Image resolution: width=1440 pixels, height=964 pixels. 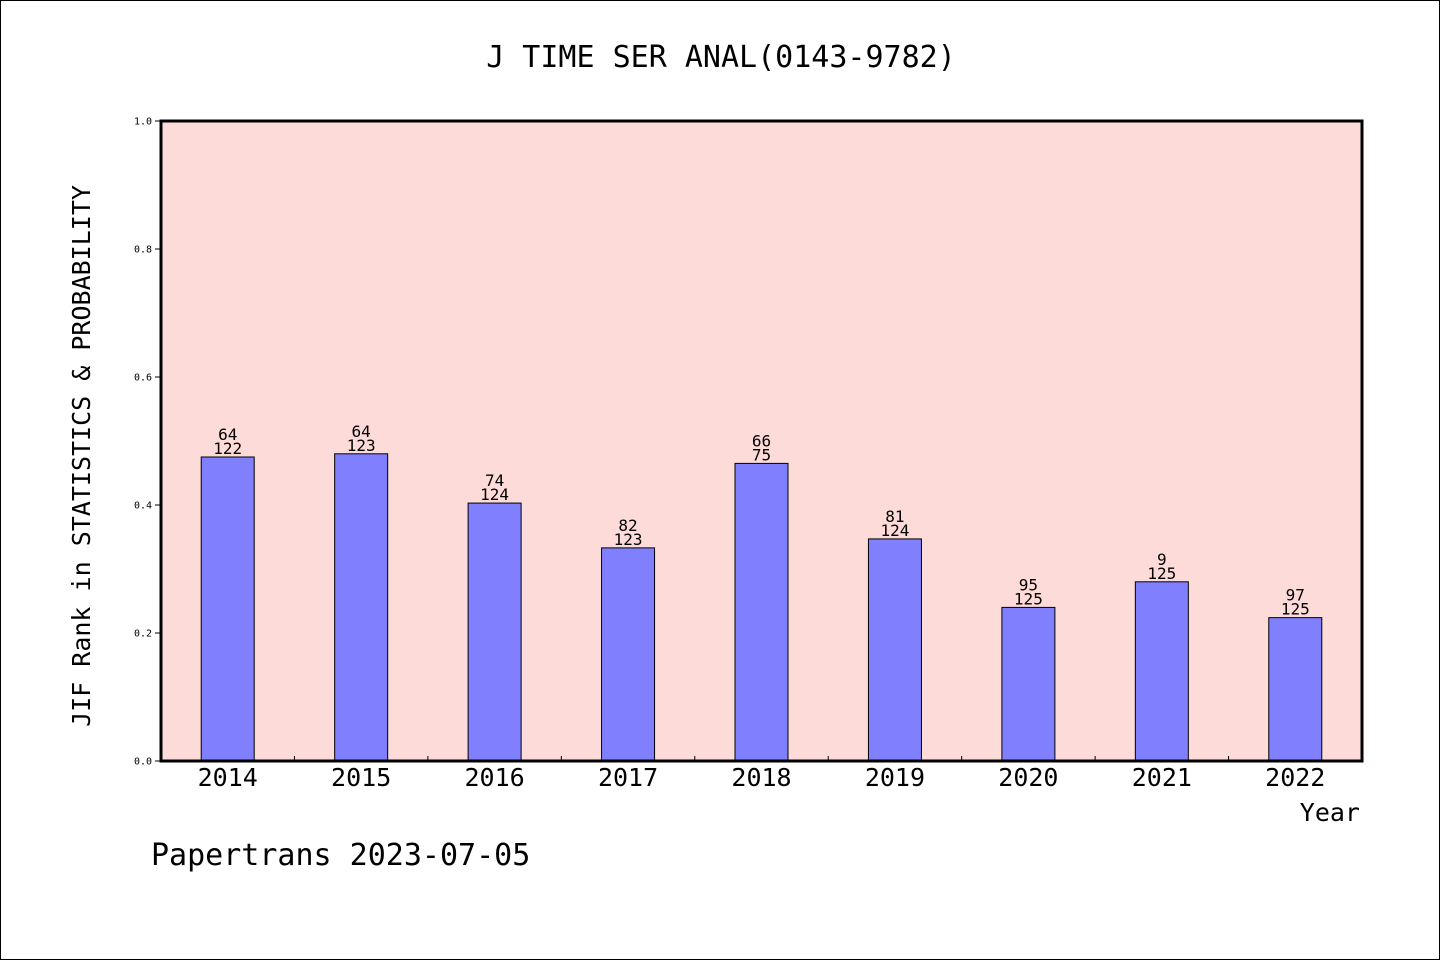 I want to click on x-tick-label: 2020, so click(x=1028, y=777).